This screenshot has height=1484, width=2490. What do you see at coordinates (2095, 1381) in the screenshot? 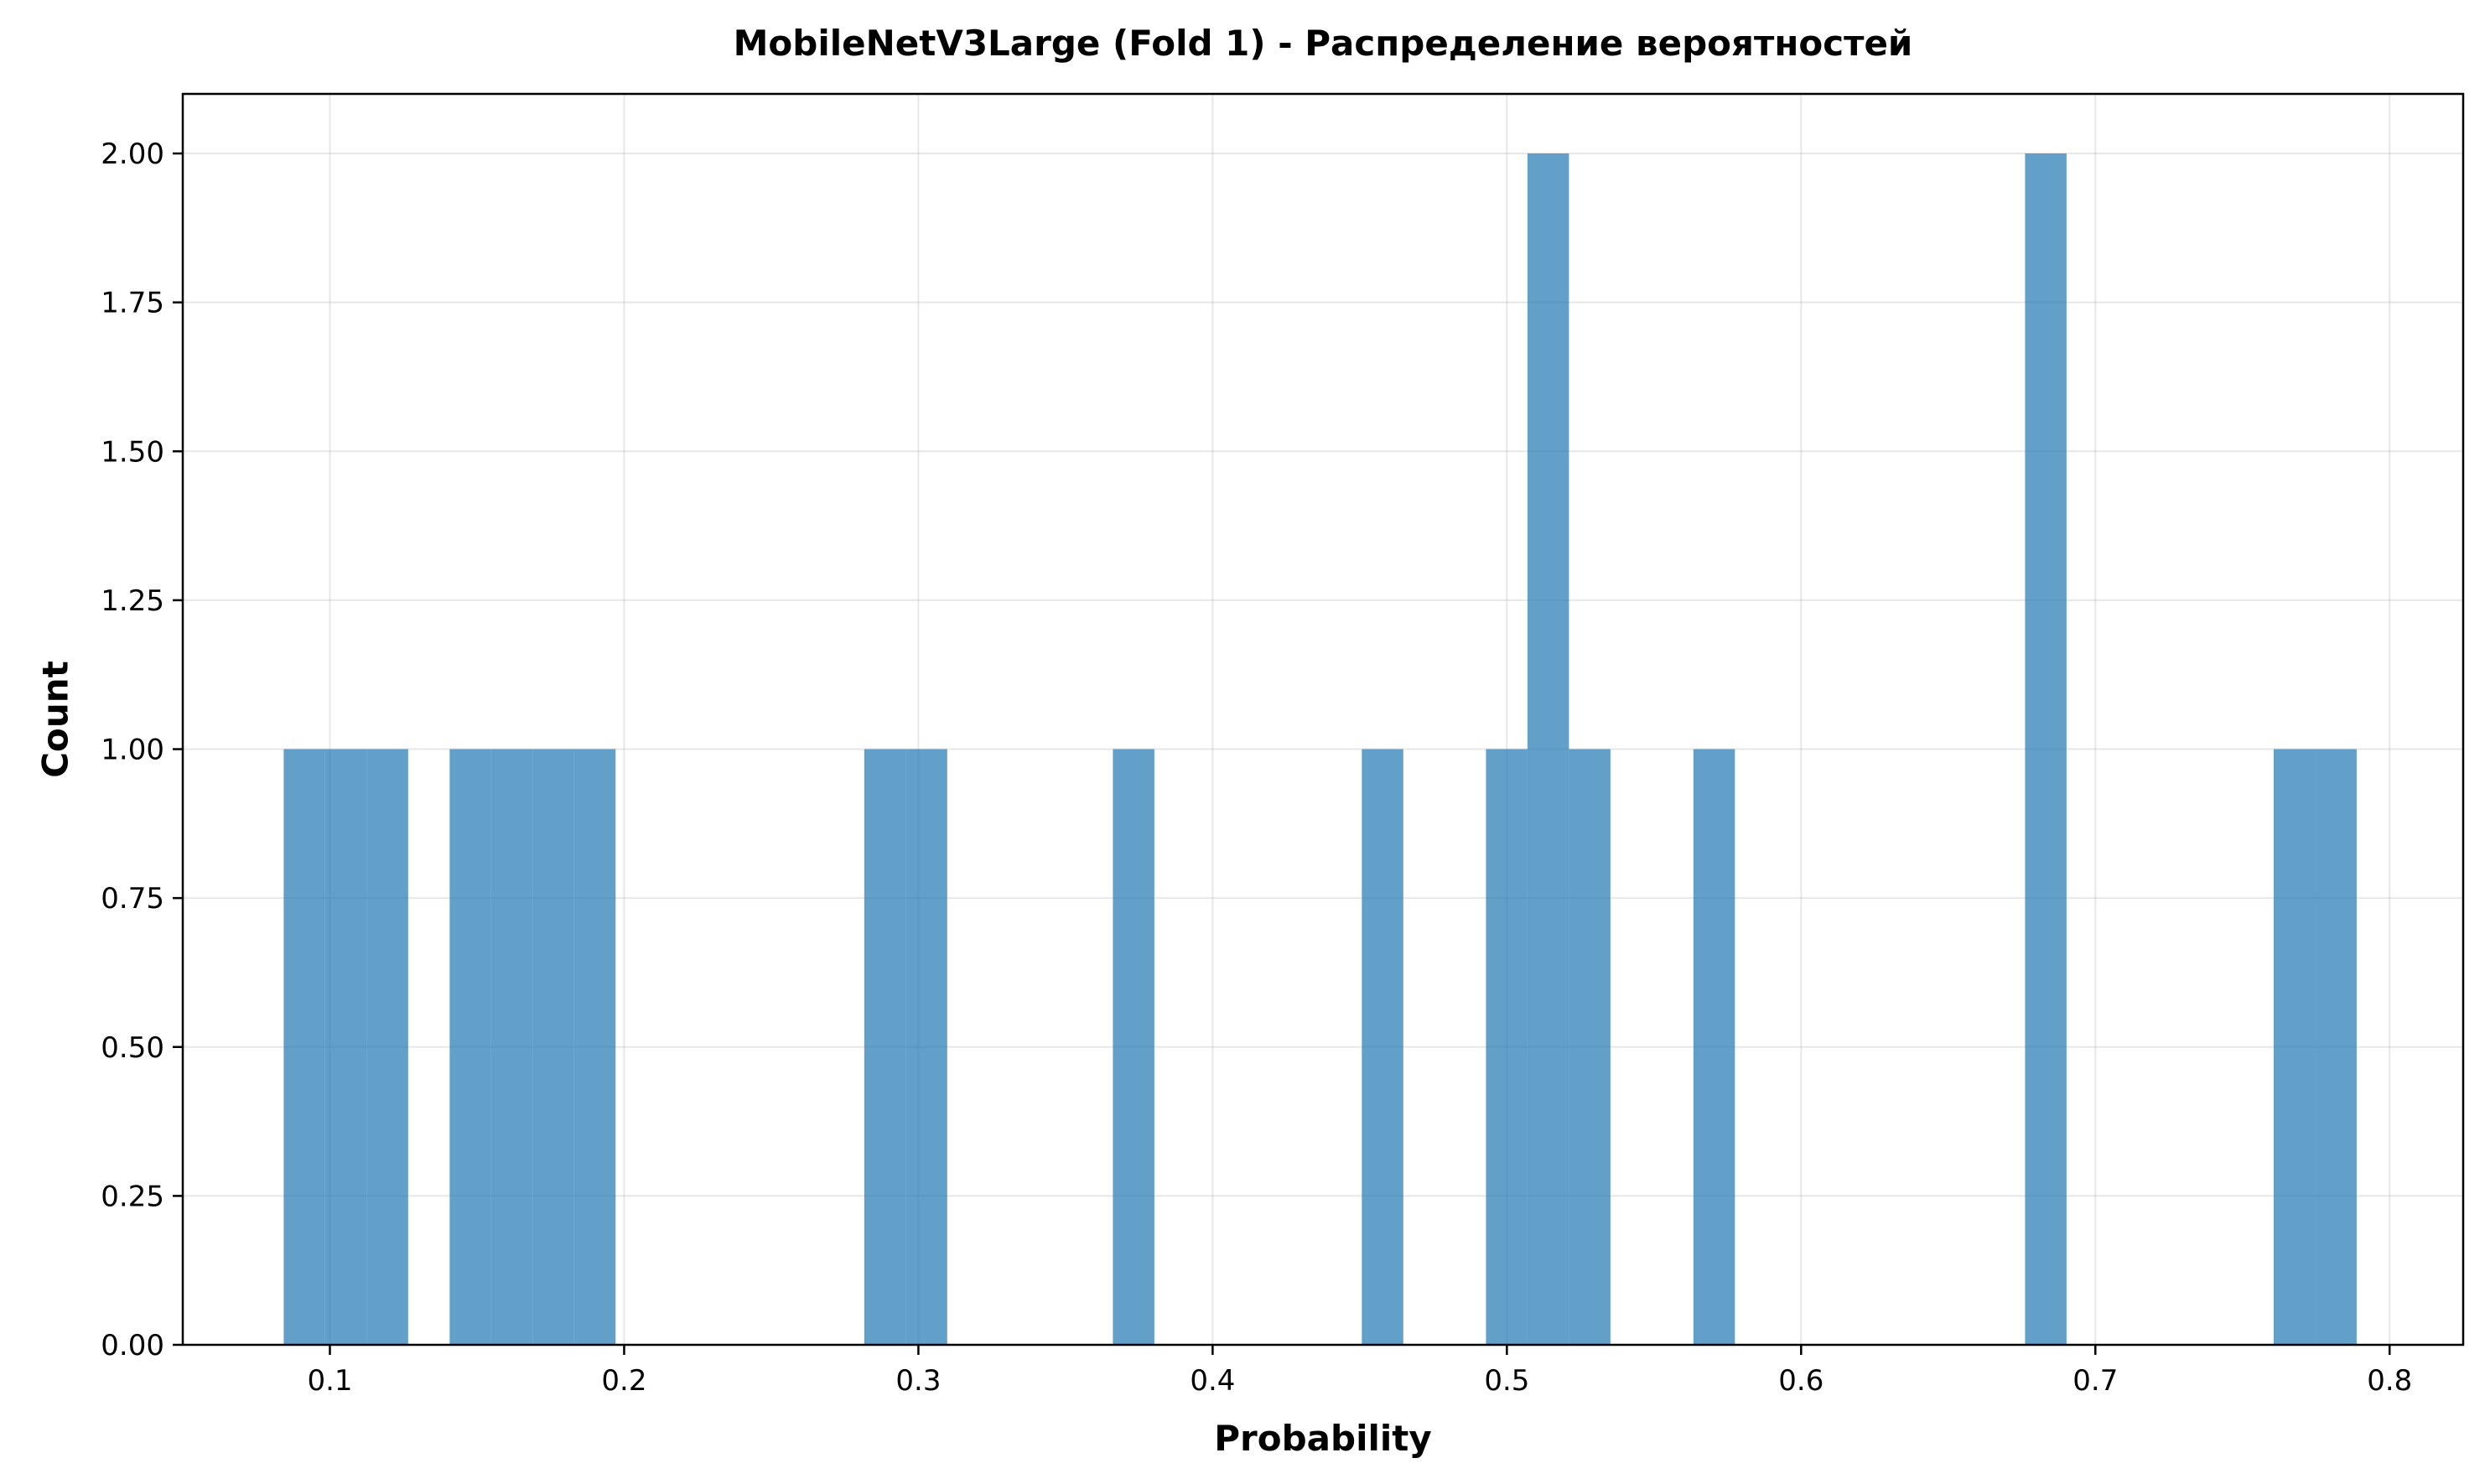
I see `x-tick-label: 0.7` at bounding box center [2095, 1381].